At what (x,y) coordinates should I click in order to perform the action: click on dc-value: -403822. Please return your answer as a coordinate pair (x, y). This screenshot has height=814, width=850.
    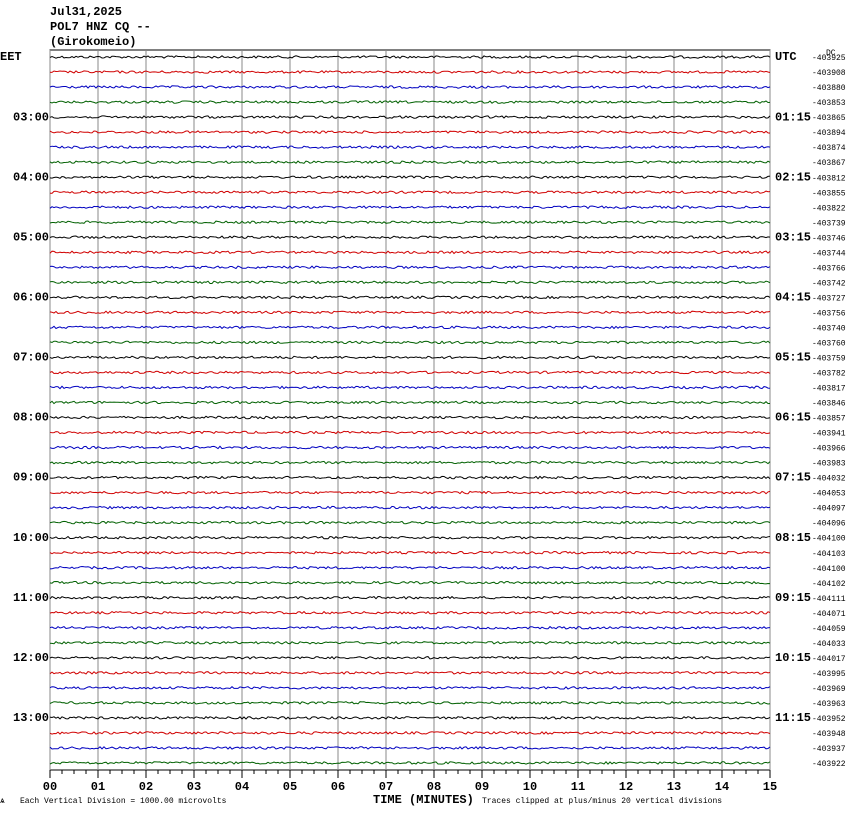
    Looking at the image, I should click on (829, 208).